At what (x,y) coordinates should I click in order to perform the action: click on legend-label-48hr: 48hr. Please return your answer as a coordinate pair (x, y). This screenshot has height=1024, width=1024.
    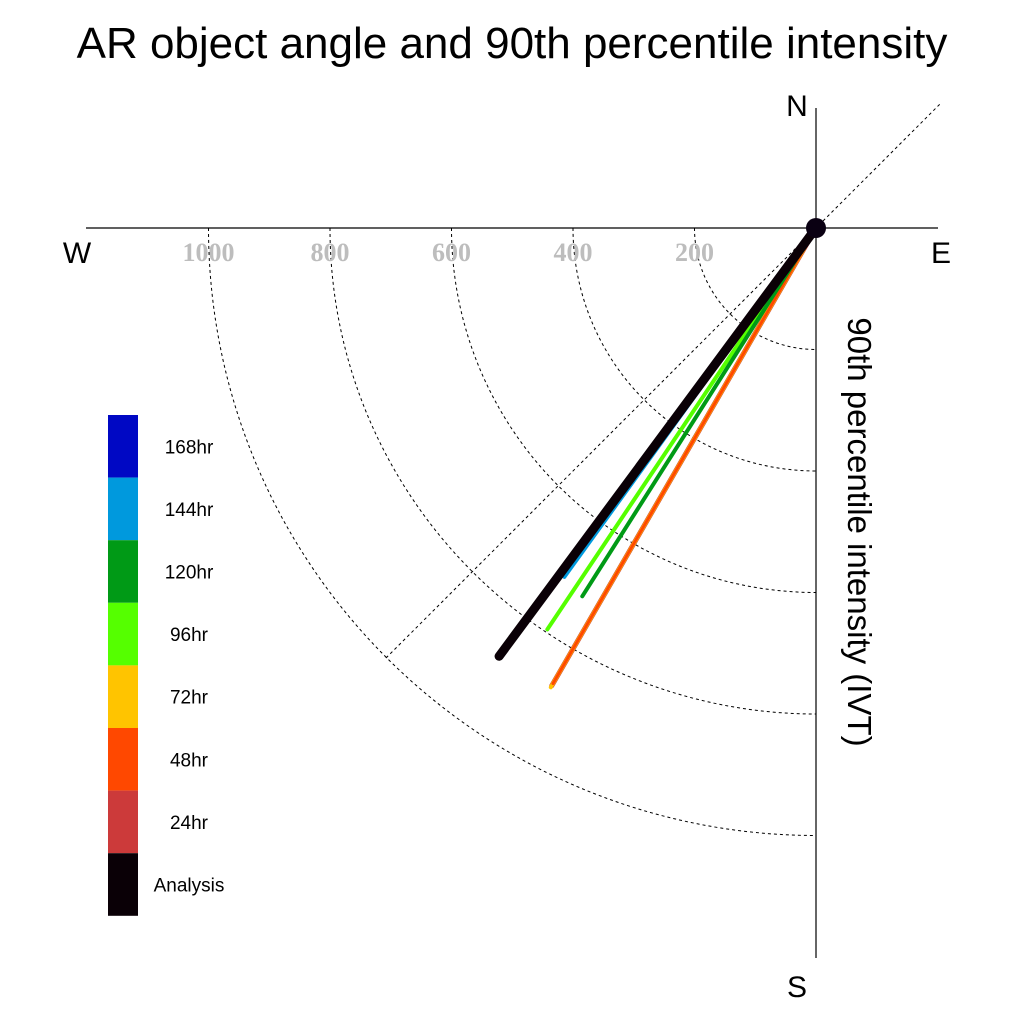
    Looking at the image, I should click on (189, 760).